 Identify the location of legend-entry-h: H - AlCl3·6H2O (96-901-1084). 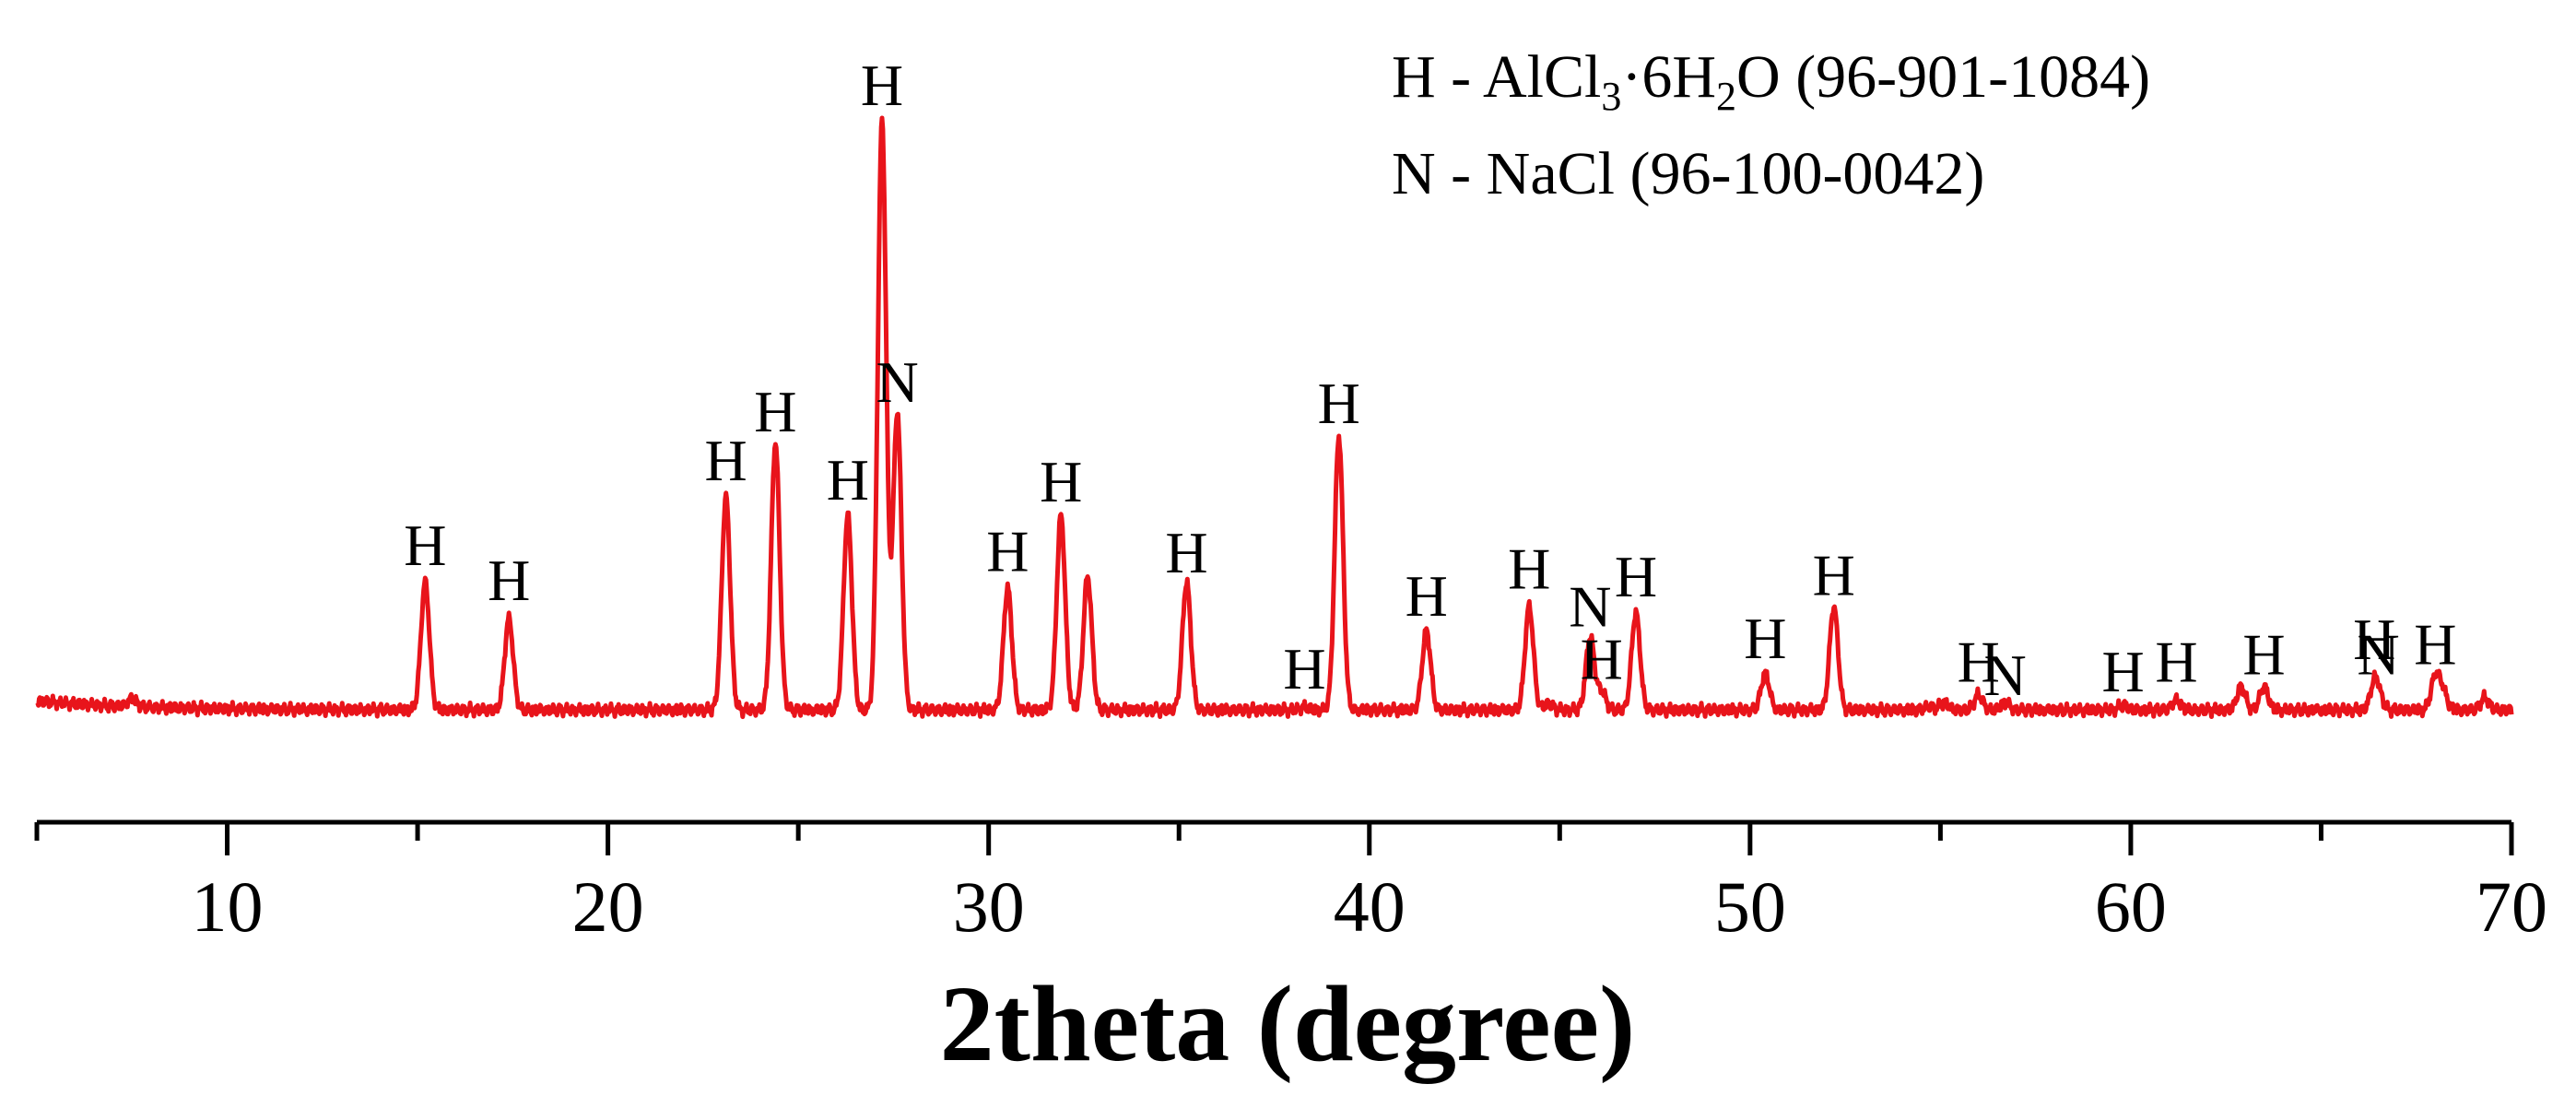
(1771, 81).